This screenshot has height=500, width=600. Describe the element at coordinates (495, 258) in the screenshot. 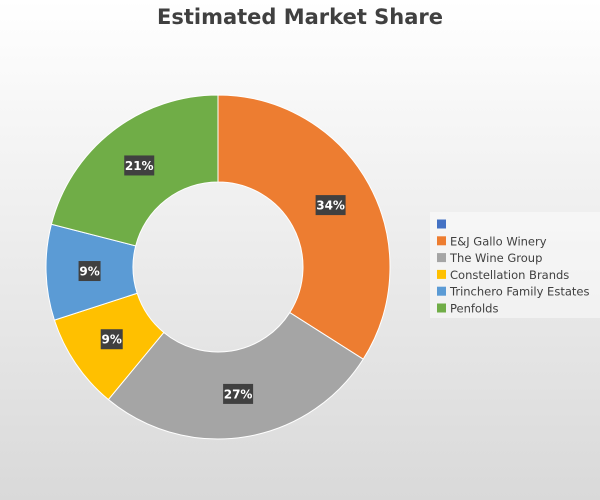

I see `legend-label: The Wine Group` at that location.